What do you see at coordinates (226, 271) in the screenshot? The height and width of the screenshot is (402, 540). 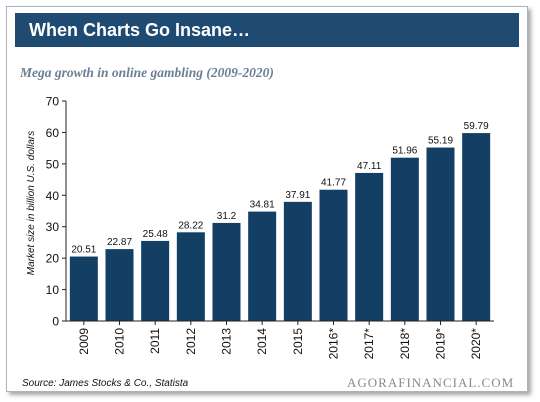 I see `bar-2013` at bounding box center [226, 271].